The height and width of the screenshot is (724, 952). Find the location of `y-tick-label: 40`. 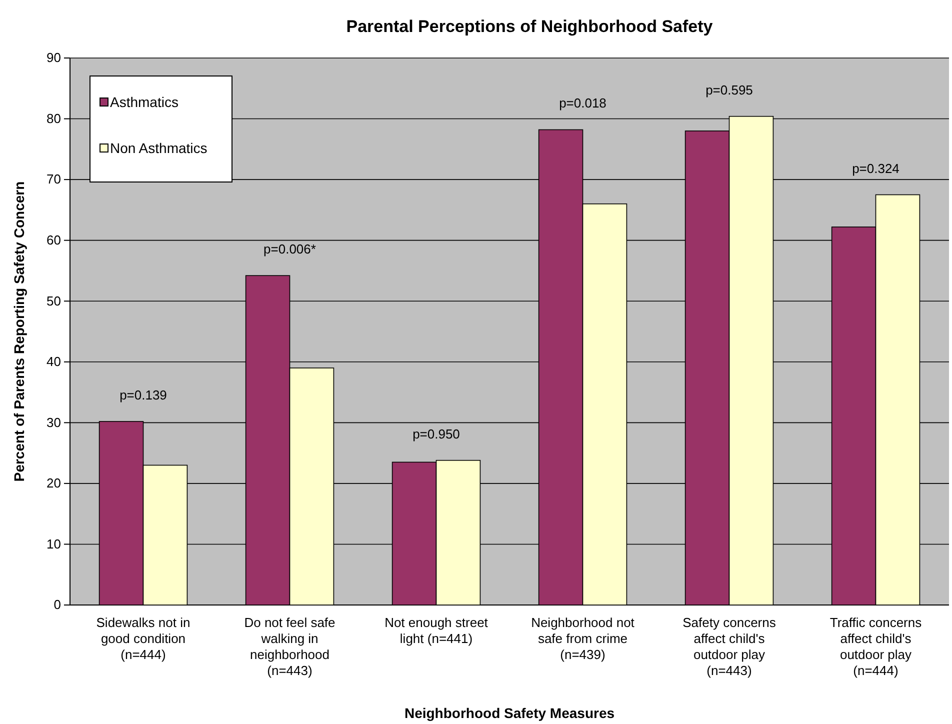

y-tick-label: 40 is located at coordinates (53, 362).